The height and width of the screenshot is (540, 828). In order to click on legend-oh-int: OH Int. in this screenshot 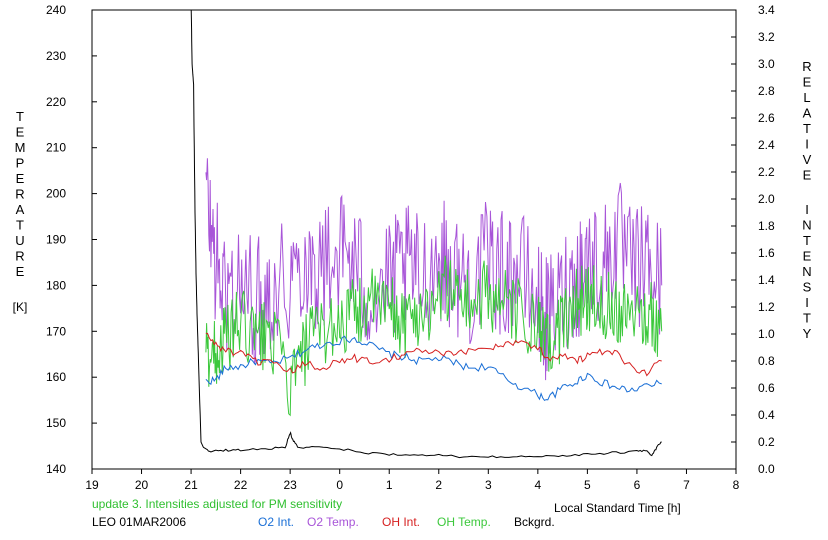, I will do `click(401, 522)`.